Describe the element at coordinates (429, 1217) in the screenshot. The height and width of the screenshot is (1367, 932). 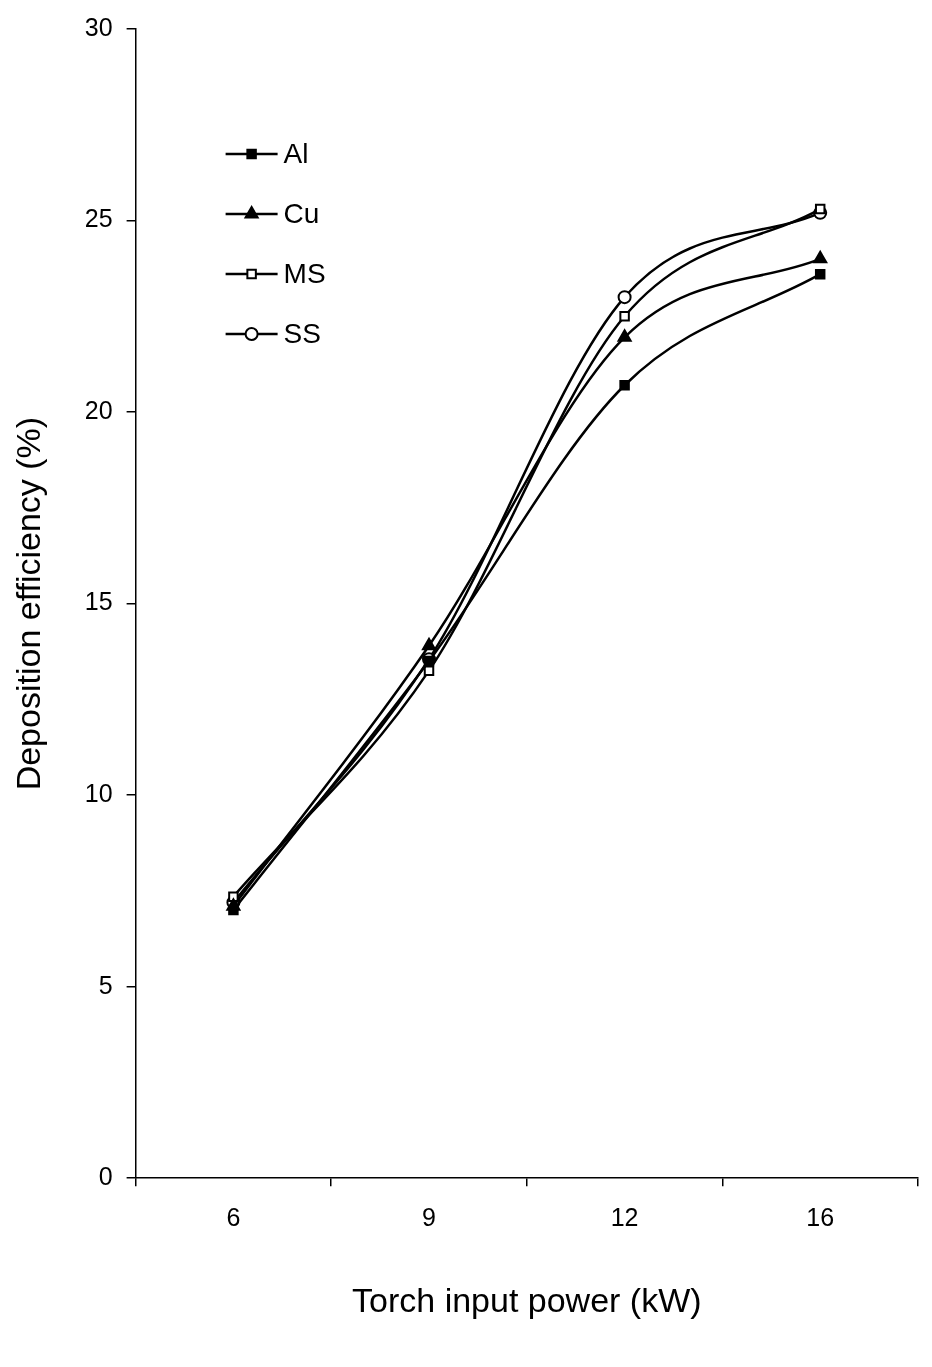
I see `x-tick-label: 9` at that location.